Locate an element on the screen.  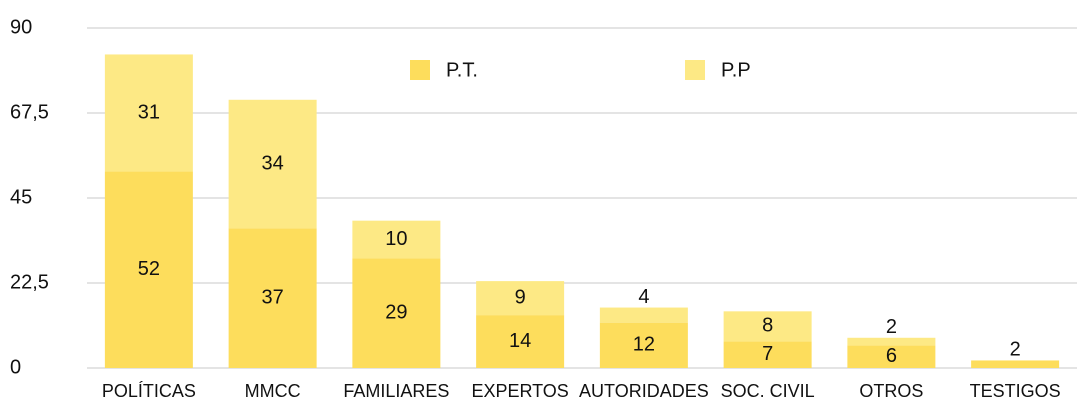
data-label: 37 is located at coordinates (273, 297).